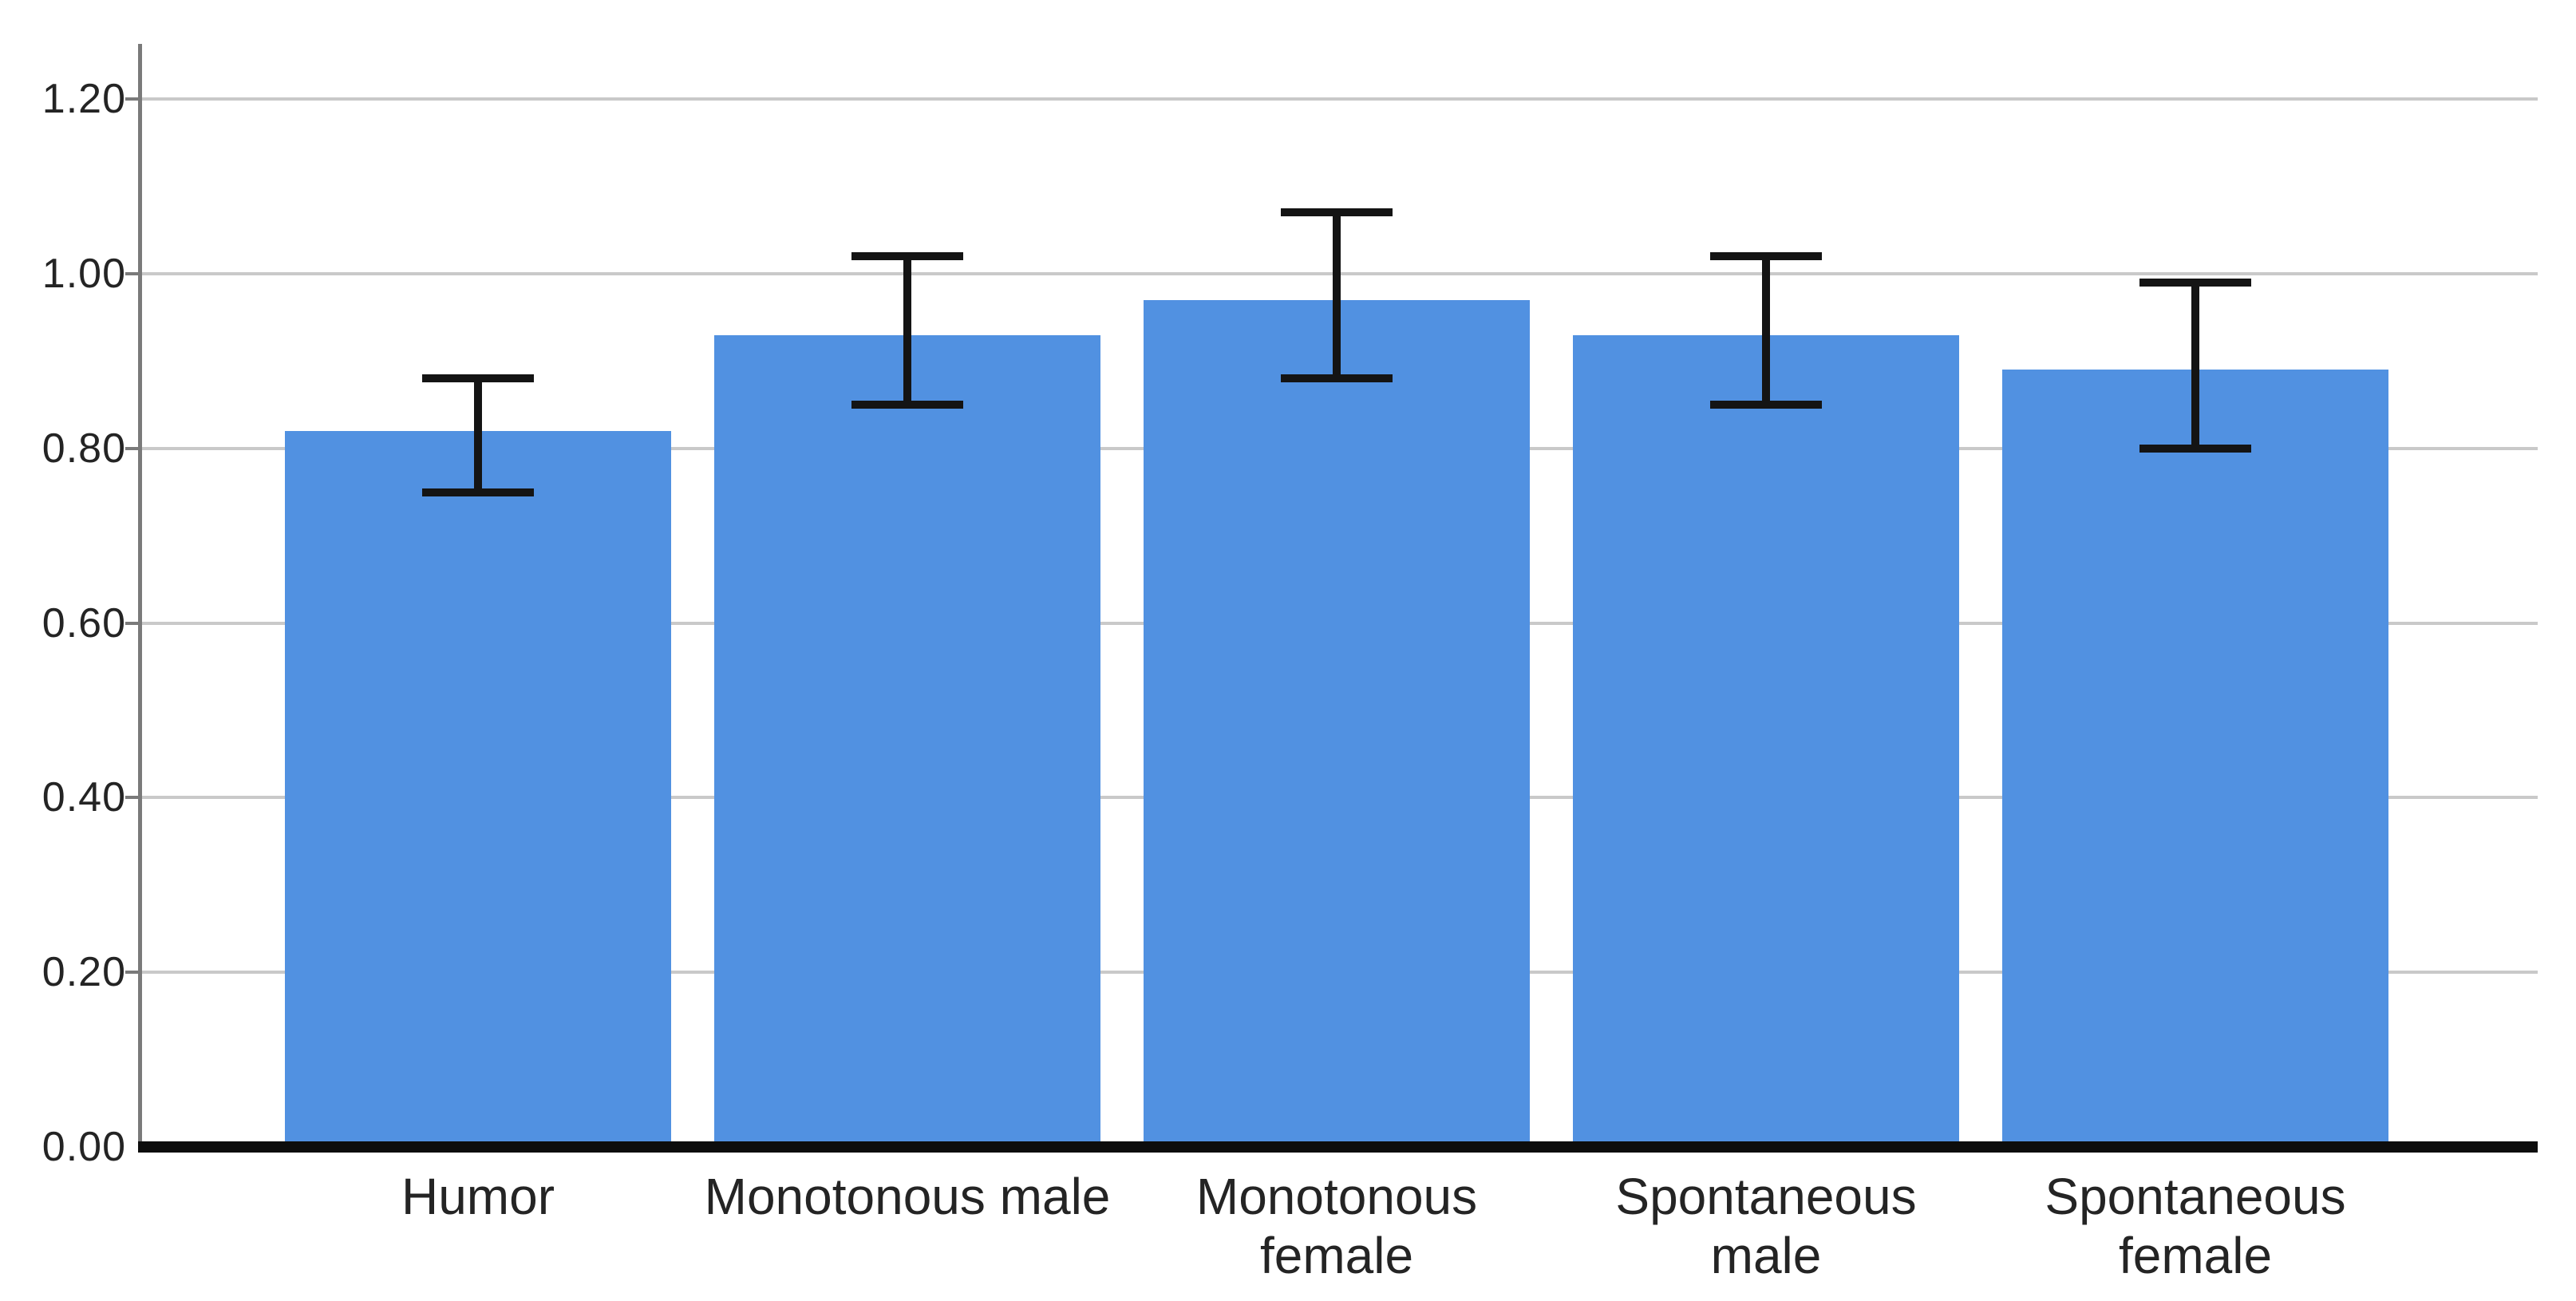  What do you see at coordinates (83, 973) in the screenshot?
I see `y-tick-label: 0.20` at bounding box center [83, 973].